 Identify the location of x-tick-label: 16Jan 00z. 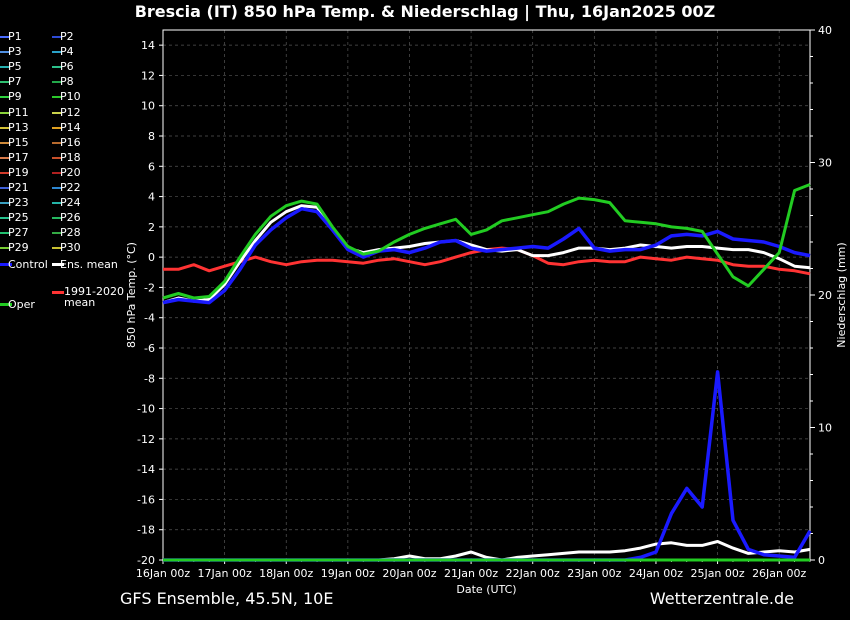
(163, 573).